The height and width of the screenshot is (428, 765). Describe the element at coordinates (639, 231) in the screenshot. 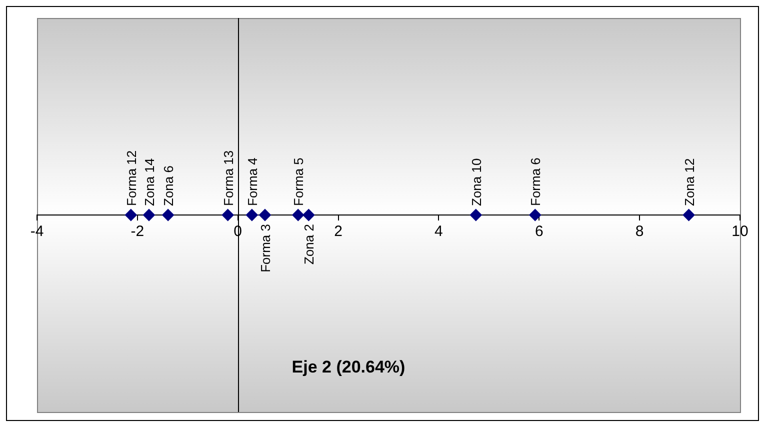

I see `x-tick-label: 8` at that location.